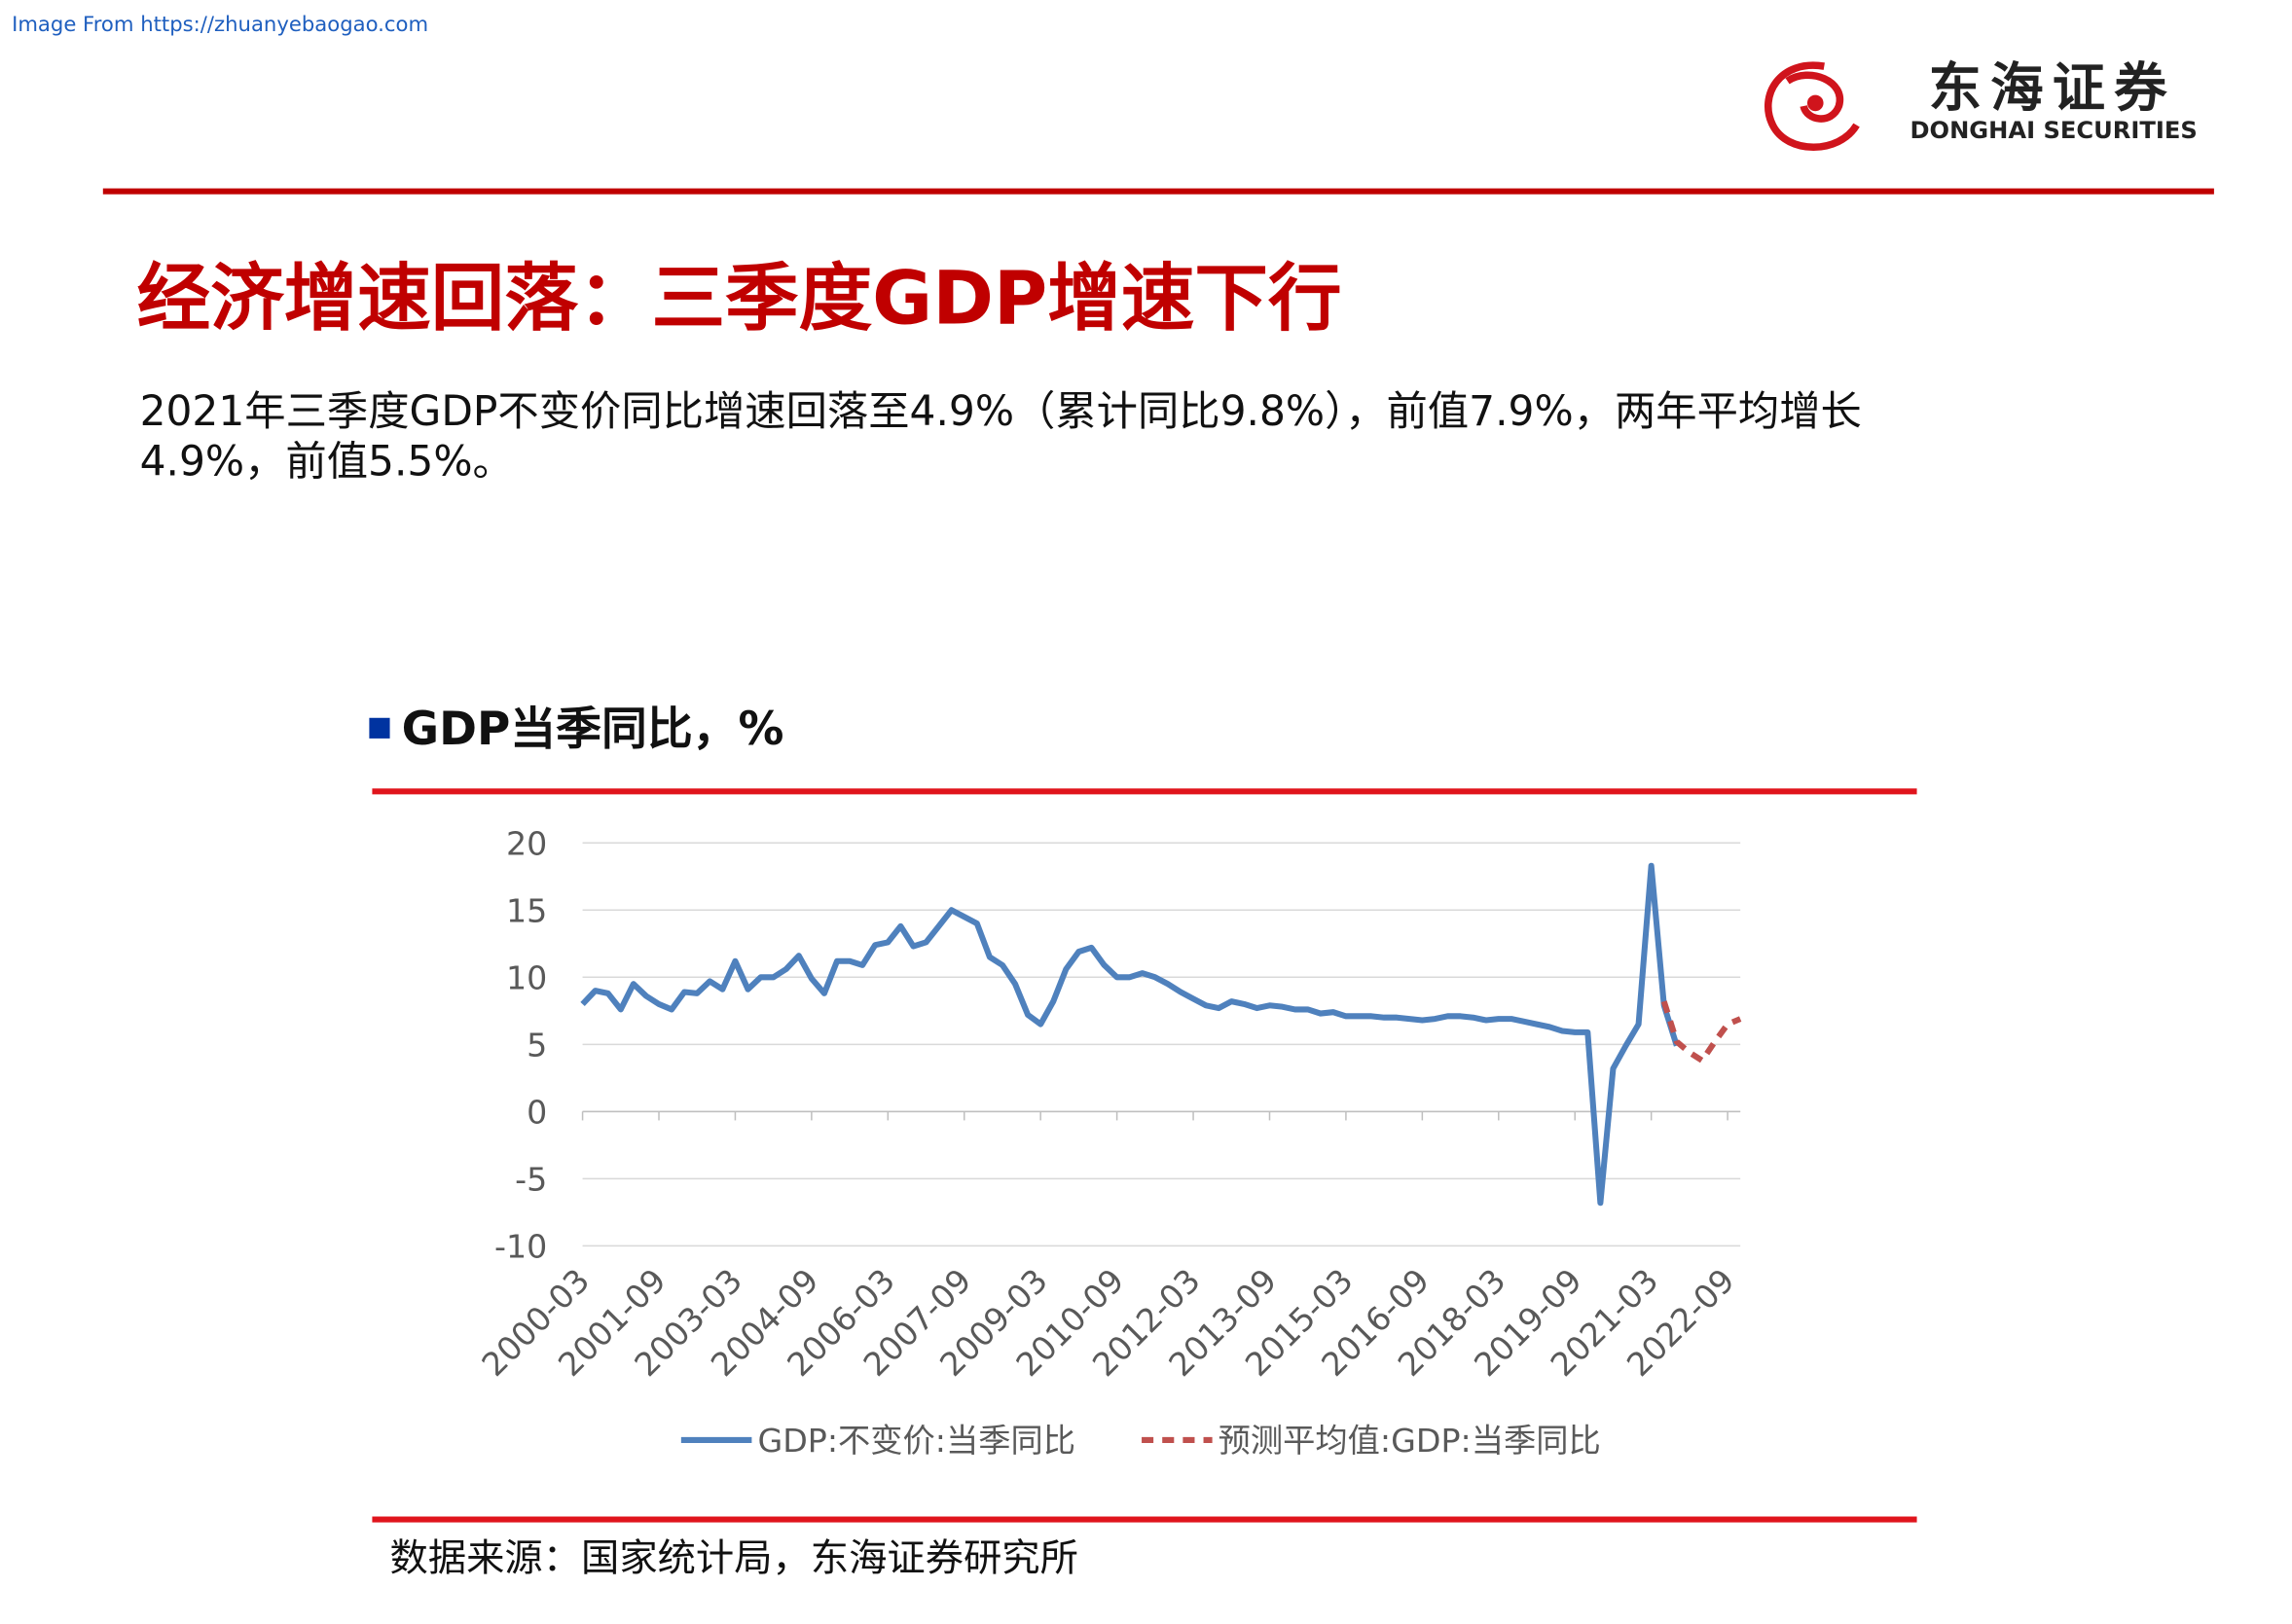 The height and width of the screenshot is (1624, 2292). I want to click on y-tick-label: -5, so click(531, 1179).